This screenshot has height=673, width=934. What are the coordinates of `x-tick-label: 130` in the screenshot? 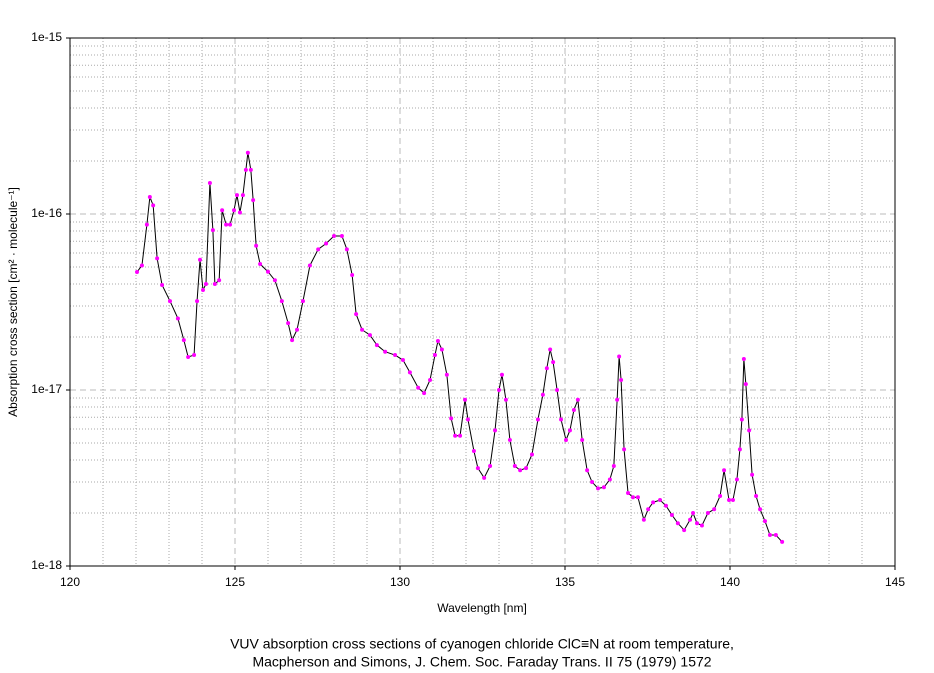 It's located at (400, 582).